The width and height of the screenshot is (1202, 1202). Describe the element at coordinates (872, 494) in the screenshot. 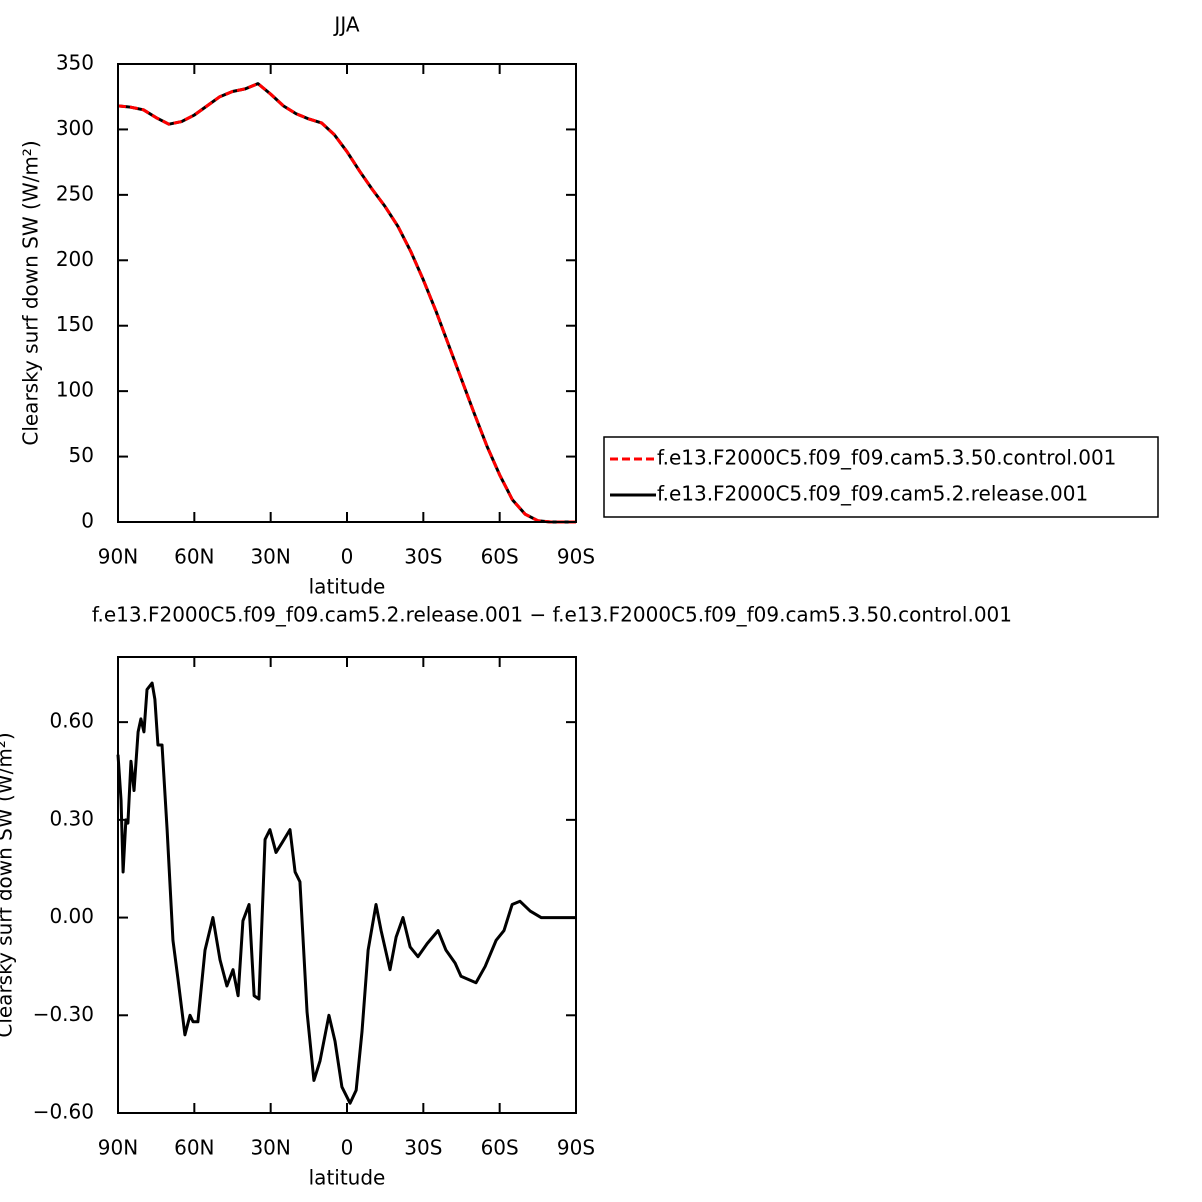

I see `legend-label: f.e13.F2000C5.f09_f09.cam5.2.release.001` at that location.